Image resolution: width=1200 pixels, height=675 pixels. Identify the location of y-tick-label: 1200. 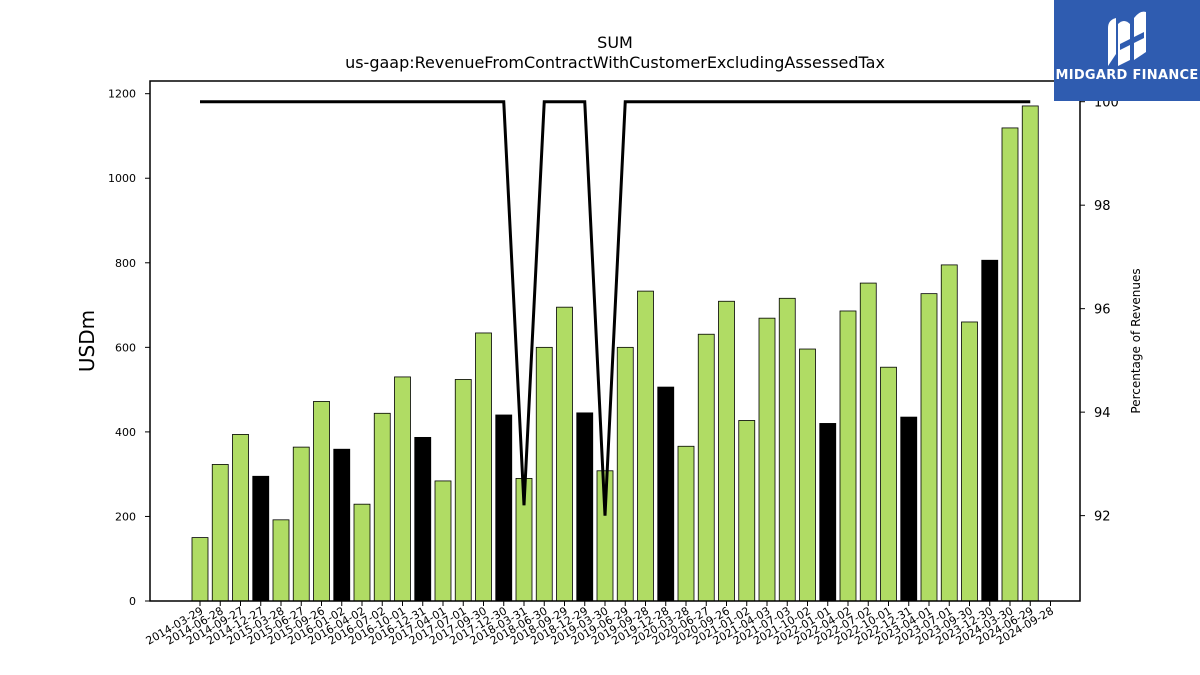
(122, 94).